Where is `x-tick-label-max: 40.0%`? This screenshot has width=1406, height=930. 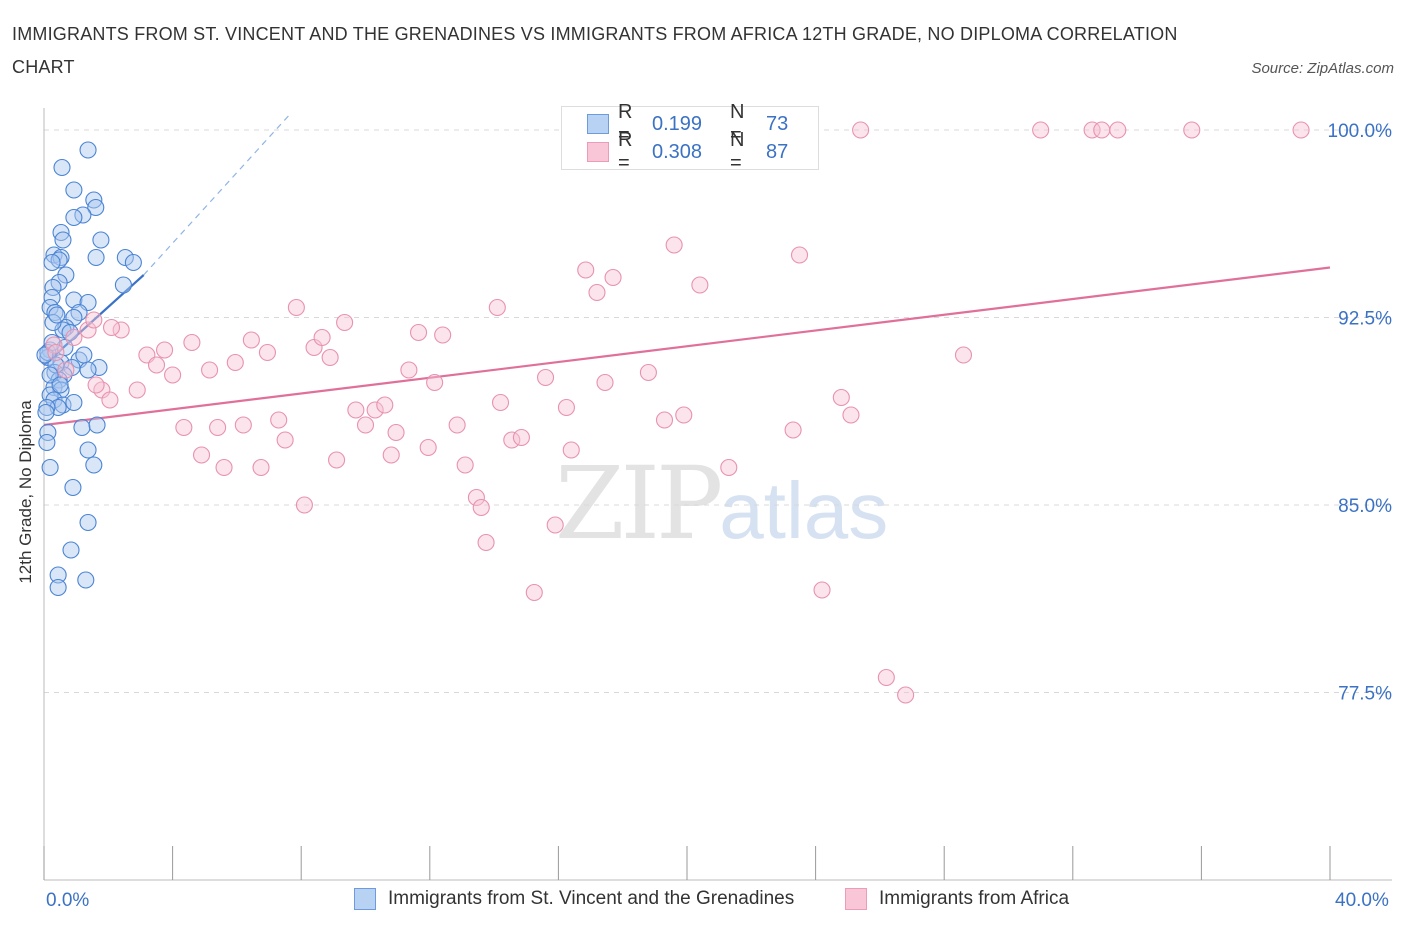 x-tick-label-max: 40.0% is located at coordinates (1362, 900).